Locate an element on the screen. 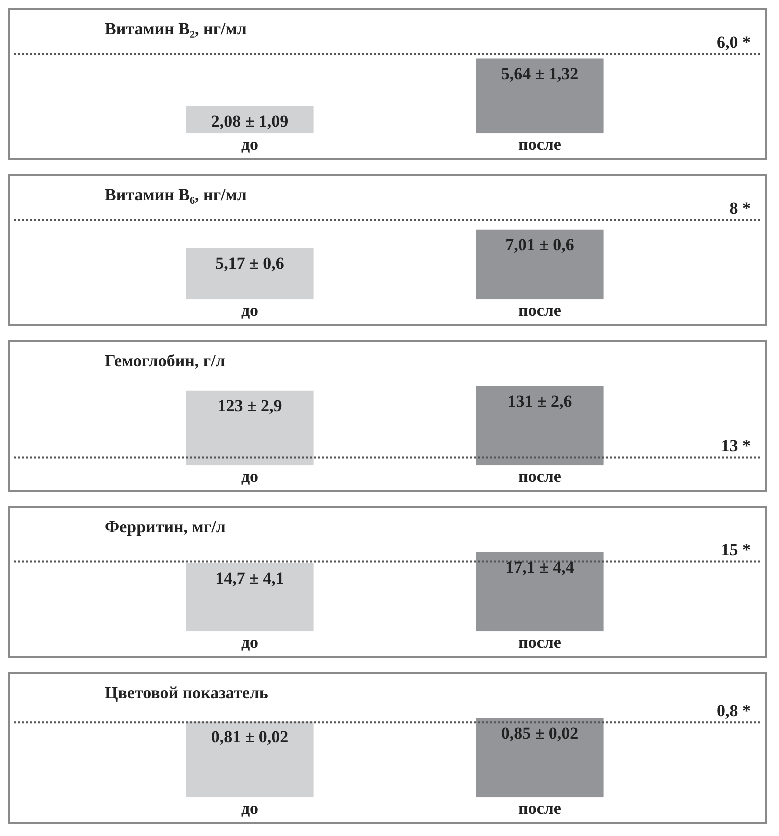 The width and height of the screenshot is (779, 836). ref-line-label: 15 * is located at coordinates (736, 550).